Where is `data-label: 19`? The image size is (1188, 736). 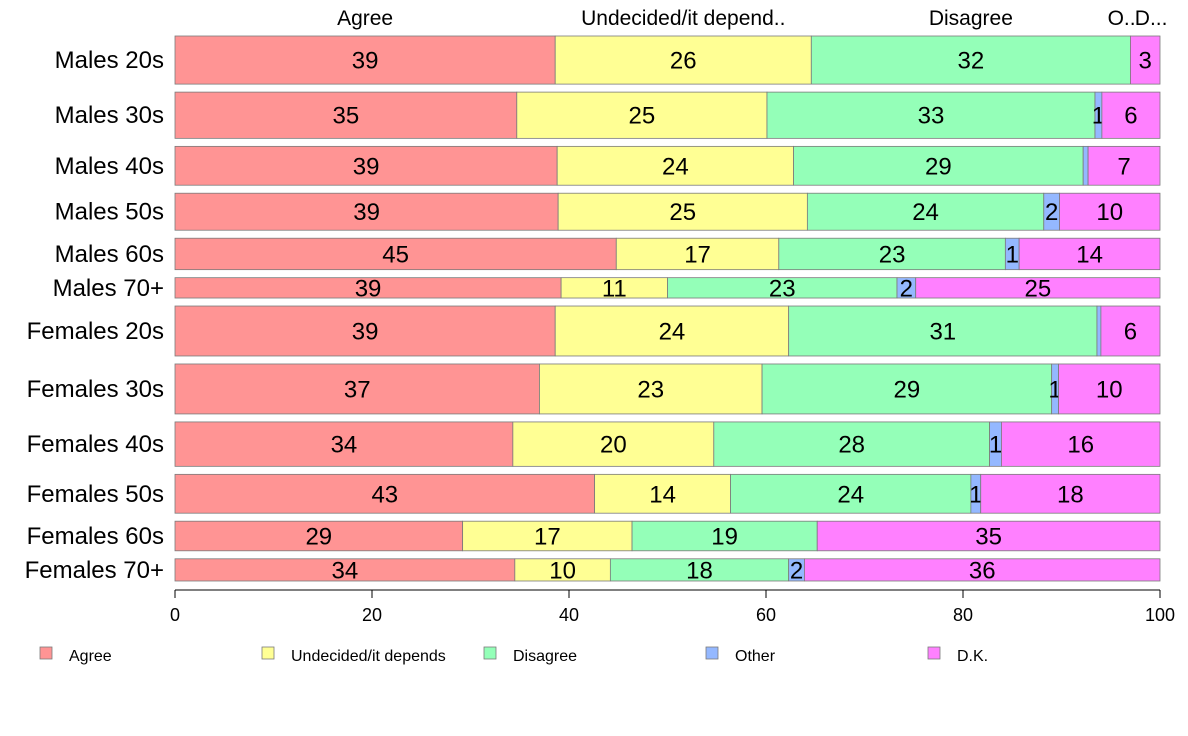
data-label: 19 is located at coordinates (724, 536).